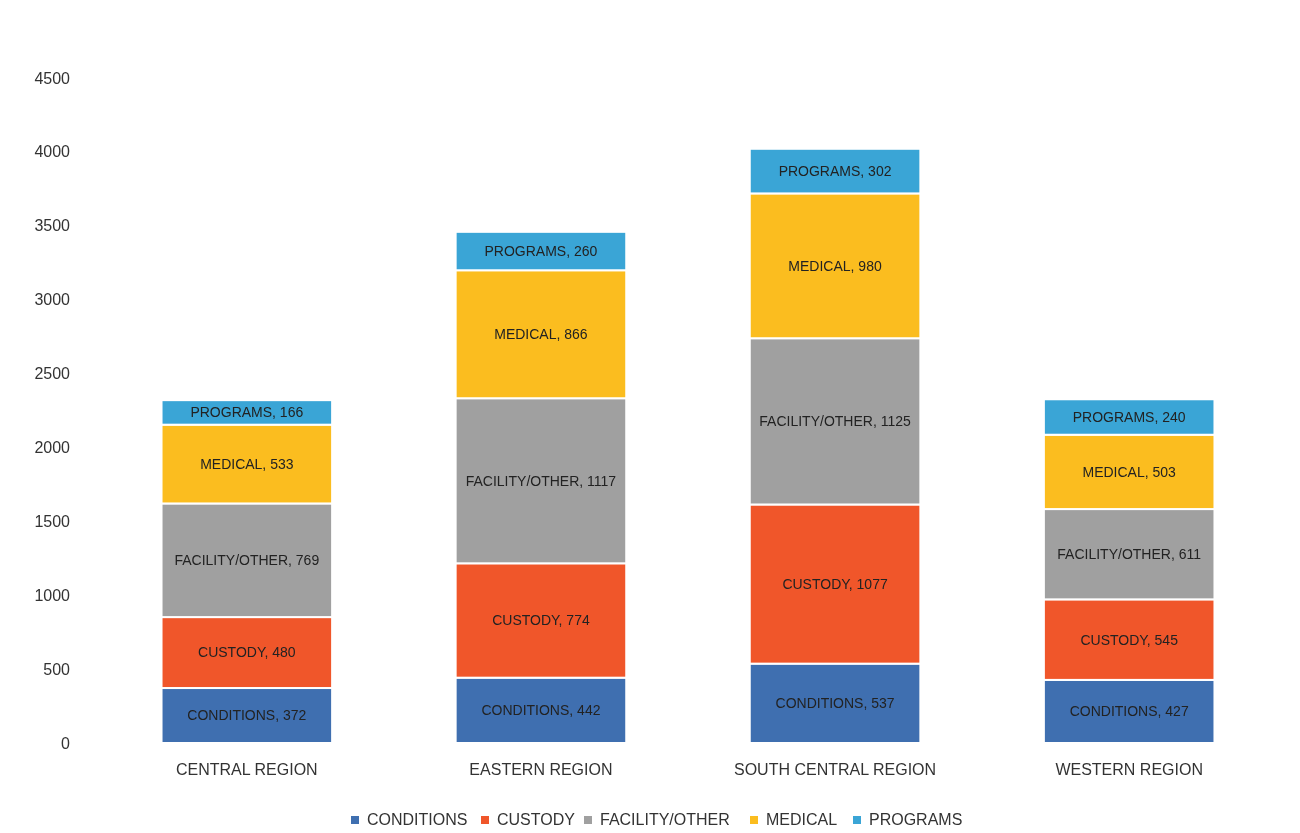  Describe the element at coordinates (247, 560) in the screenshot. I see `data-label: FACILITY/OTHER, 769` at that location.